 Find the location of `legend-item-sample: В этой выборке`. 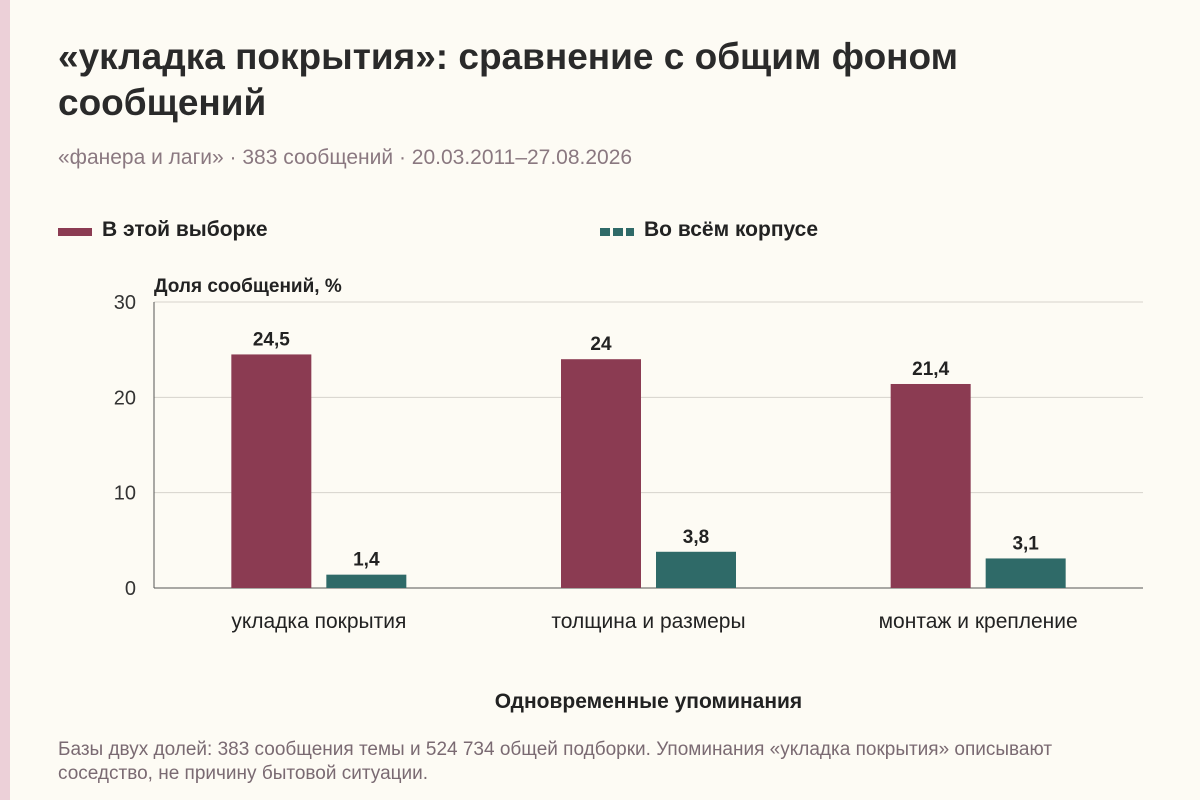

legend-item-sample: В этой выборке is located at coordinates (163, 230).